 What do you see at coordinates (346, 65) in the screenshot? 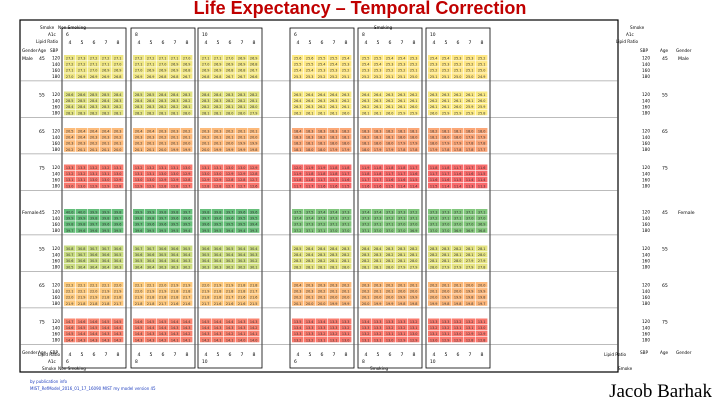
I see `cell-value-label: 25.3` at bounding box center [346, 65].